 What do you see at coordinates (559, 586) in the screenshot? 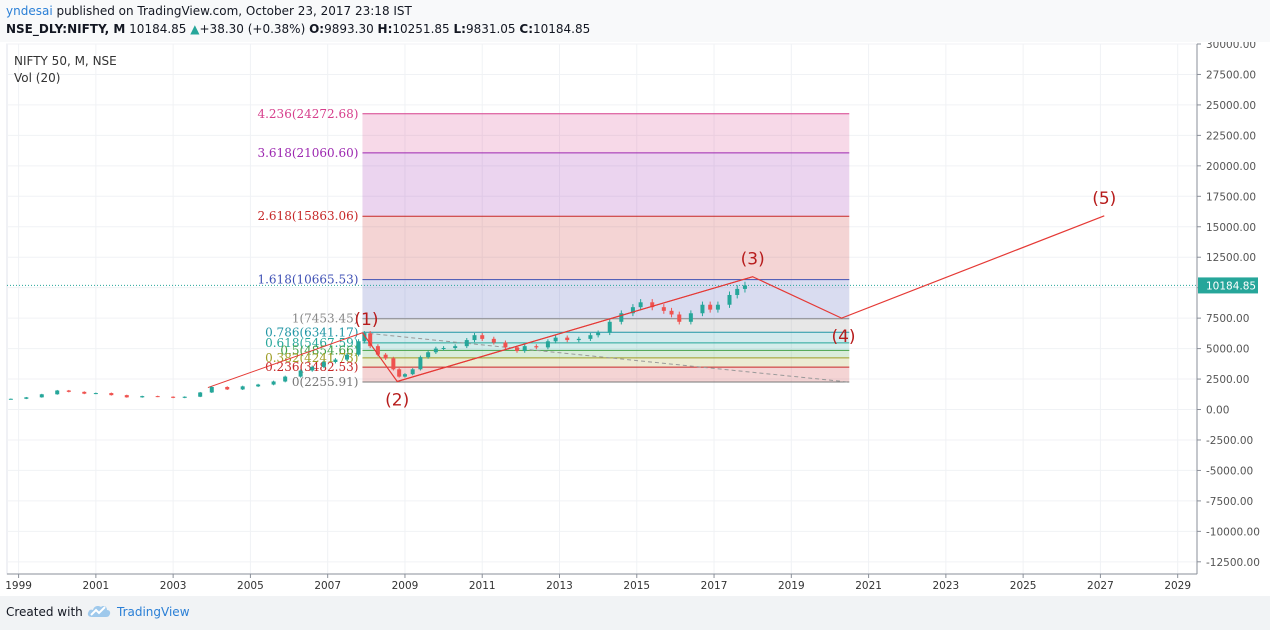
I see `x-tick-label: 2013` at bounding box center [559, 586].